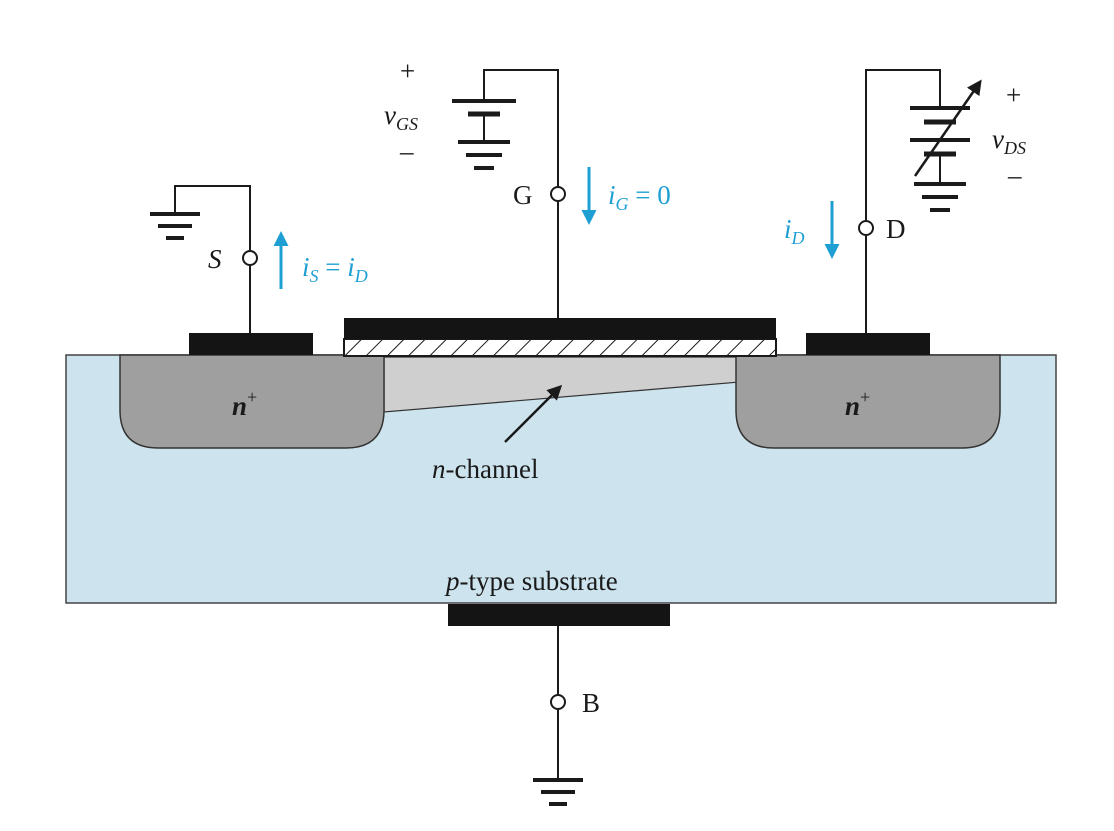 The height and width of the screenshot is (831, 1114). I want to click on drain-label: D, so click(896, 229).